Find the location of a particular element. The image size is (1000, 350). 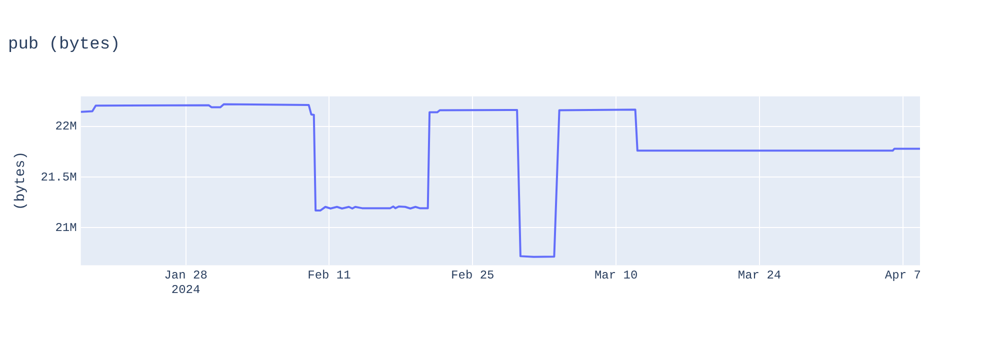

x-tick-label: Apr 7 is located at coordinates (902, 275).